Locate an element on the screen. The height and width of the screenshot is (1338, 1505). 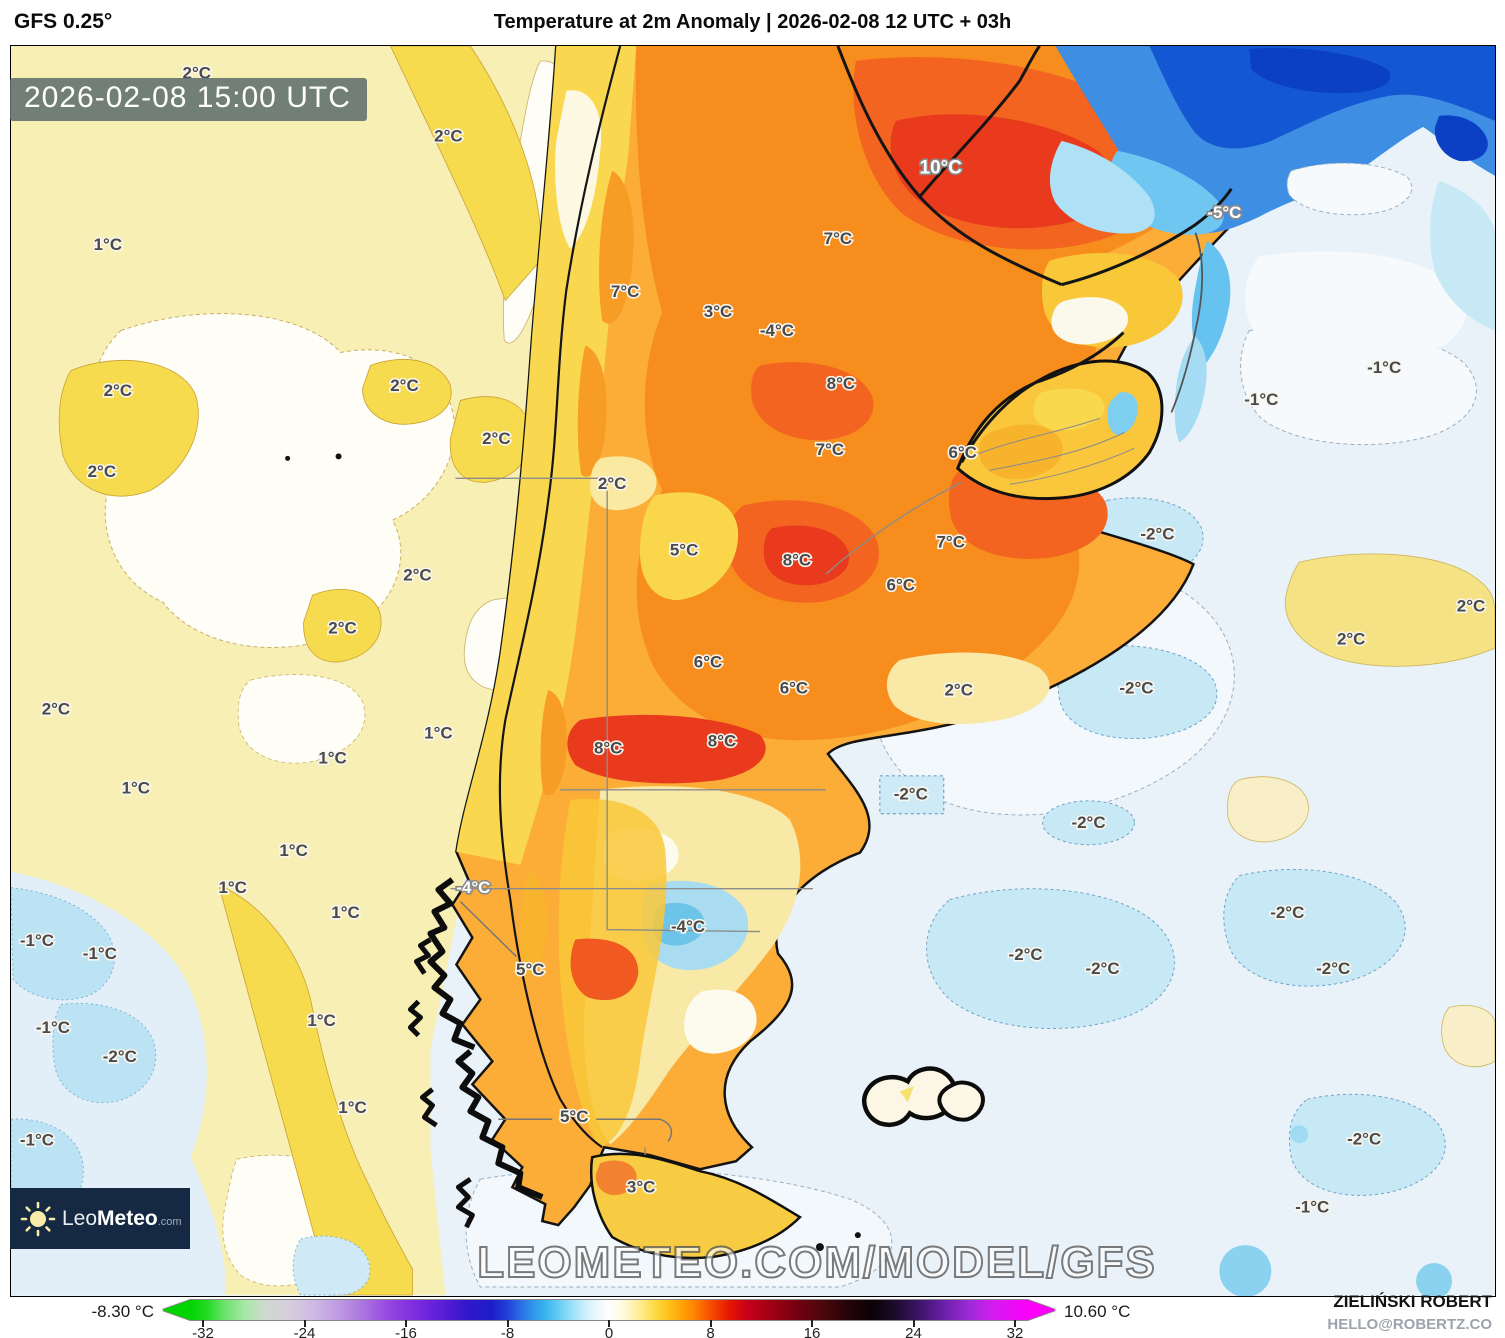
colorbar-tick-label: 24 is located at coordinates (913, 1331).